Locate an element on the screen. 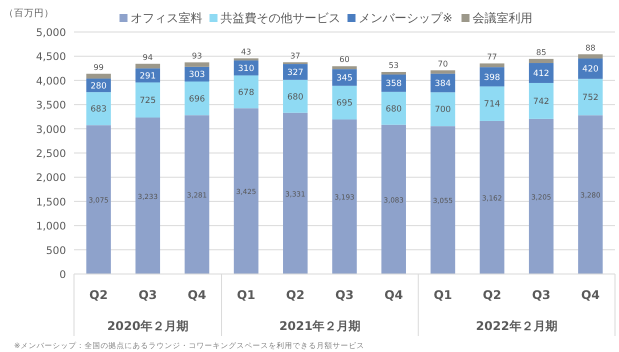  data-label: 700 is located at coordinates (442, 110).